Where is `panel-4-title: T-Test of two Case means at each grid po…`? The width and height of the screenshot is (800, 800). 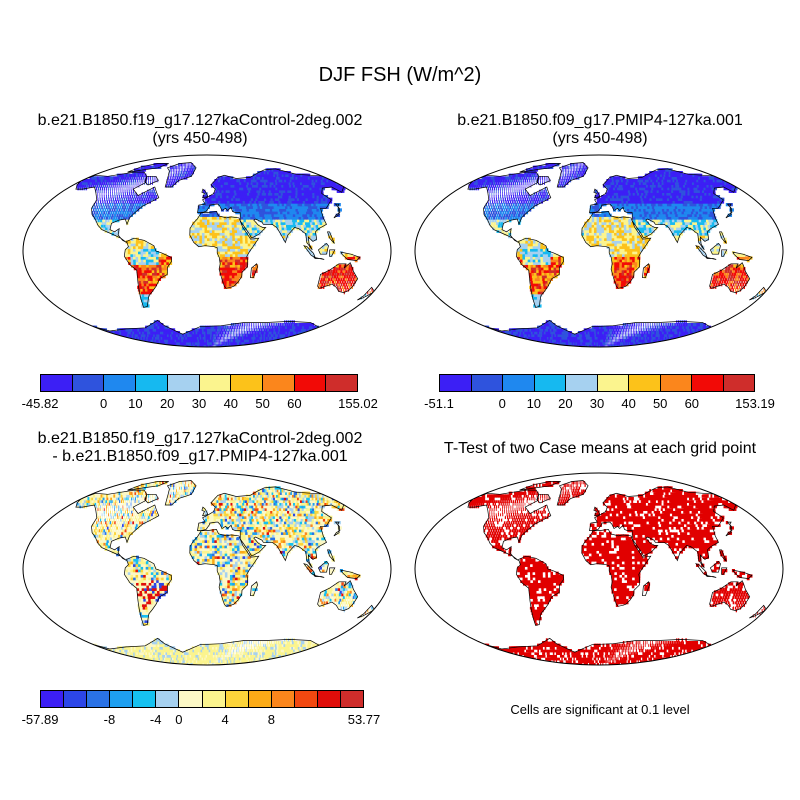
panel-4-title: T-Test of two Case means at each grid po… is located at coordinates (600, 449).